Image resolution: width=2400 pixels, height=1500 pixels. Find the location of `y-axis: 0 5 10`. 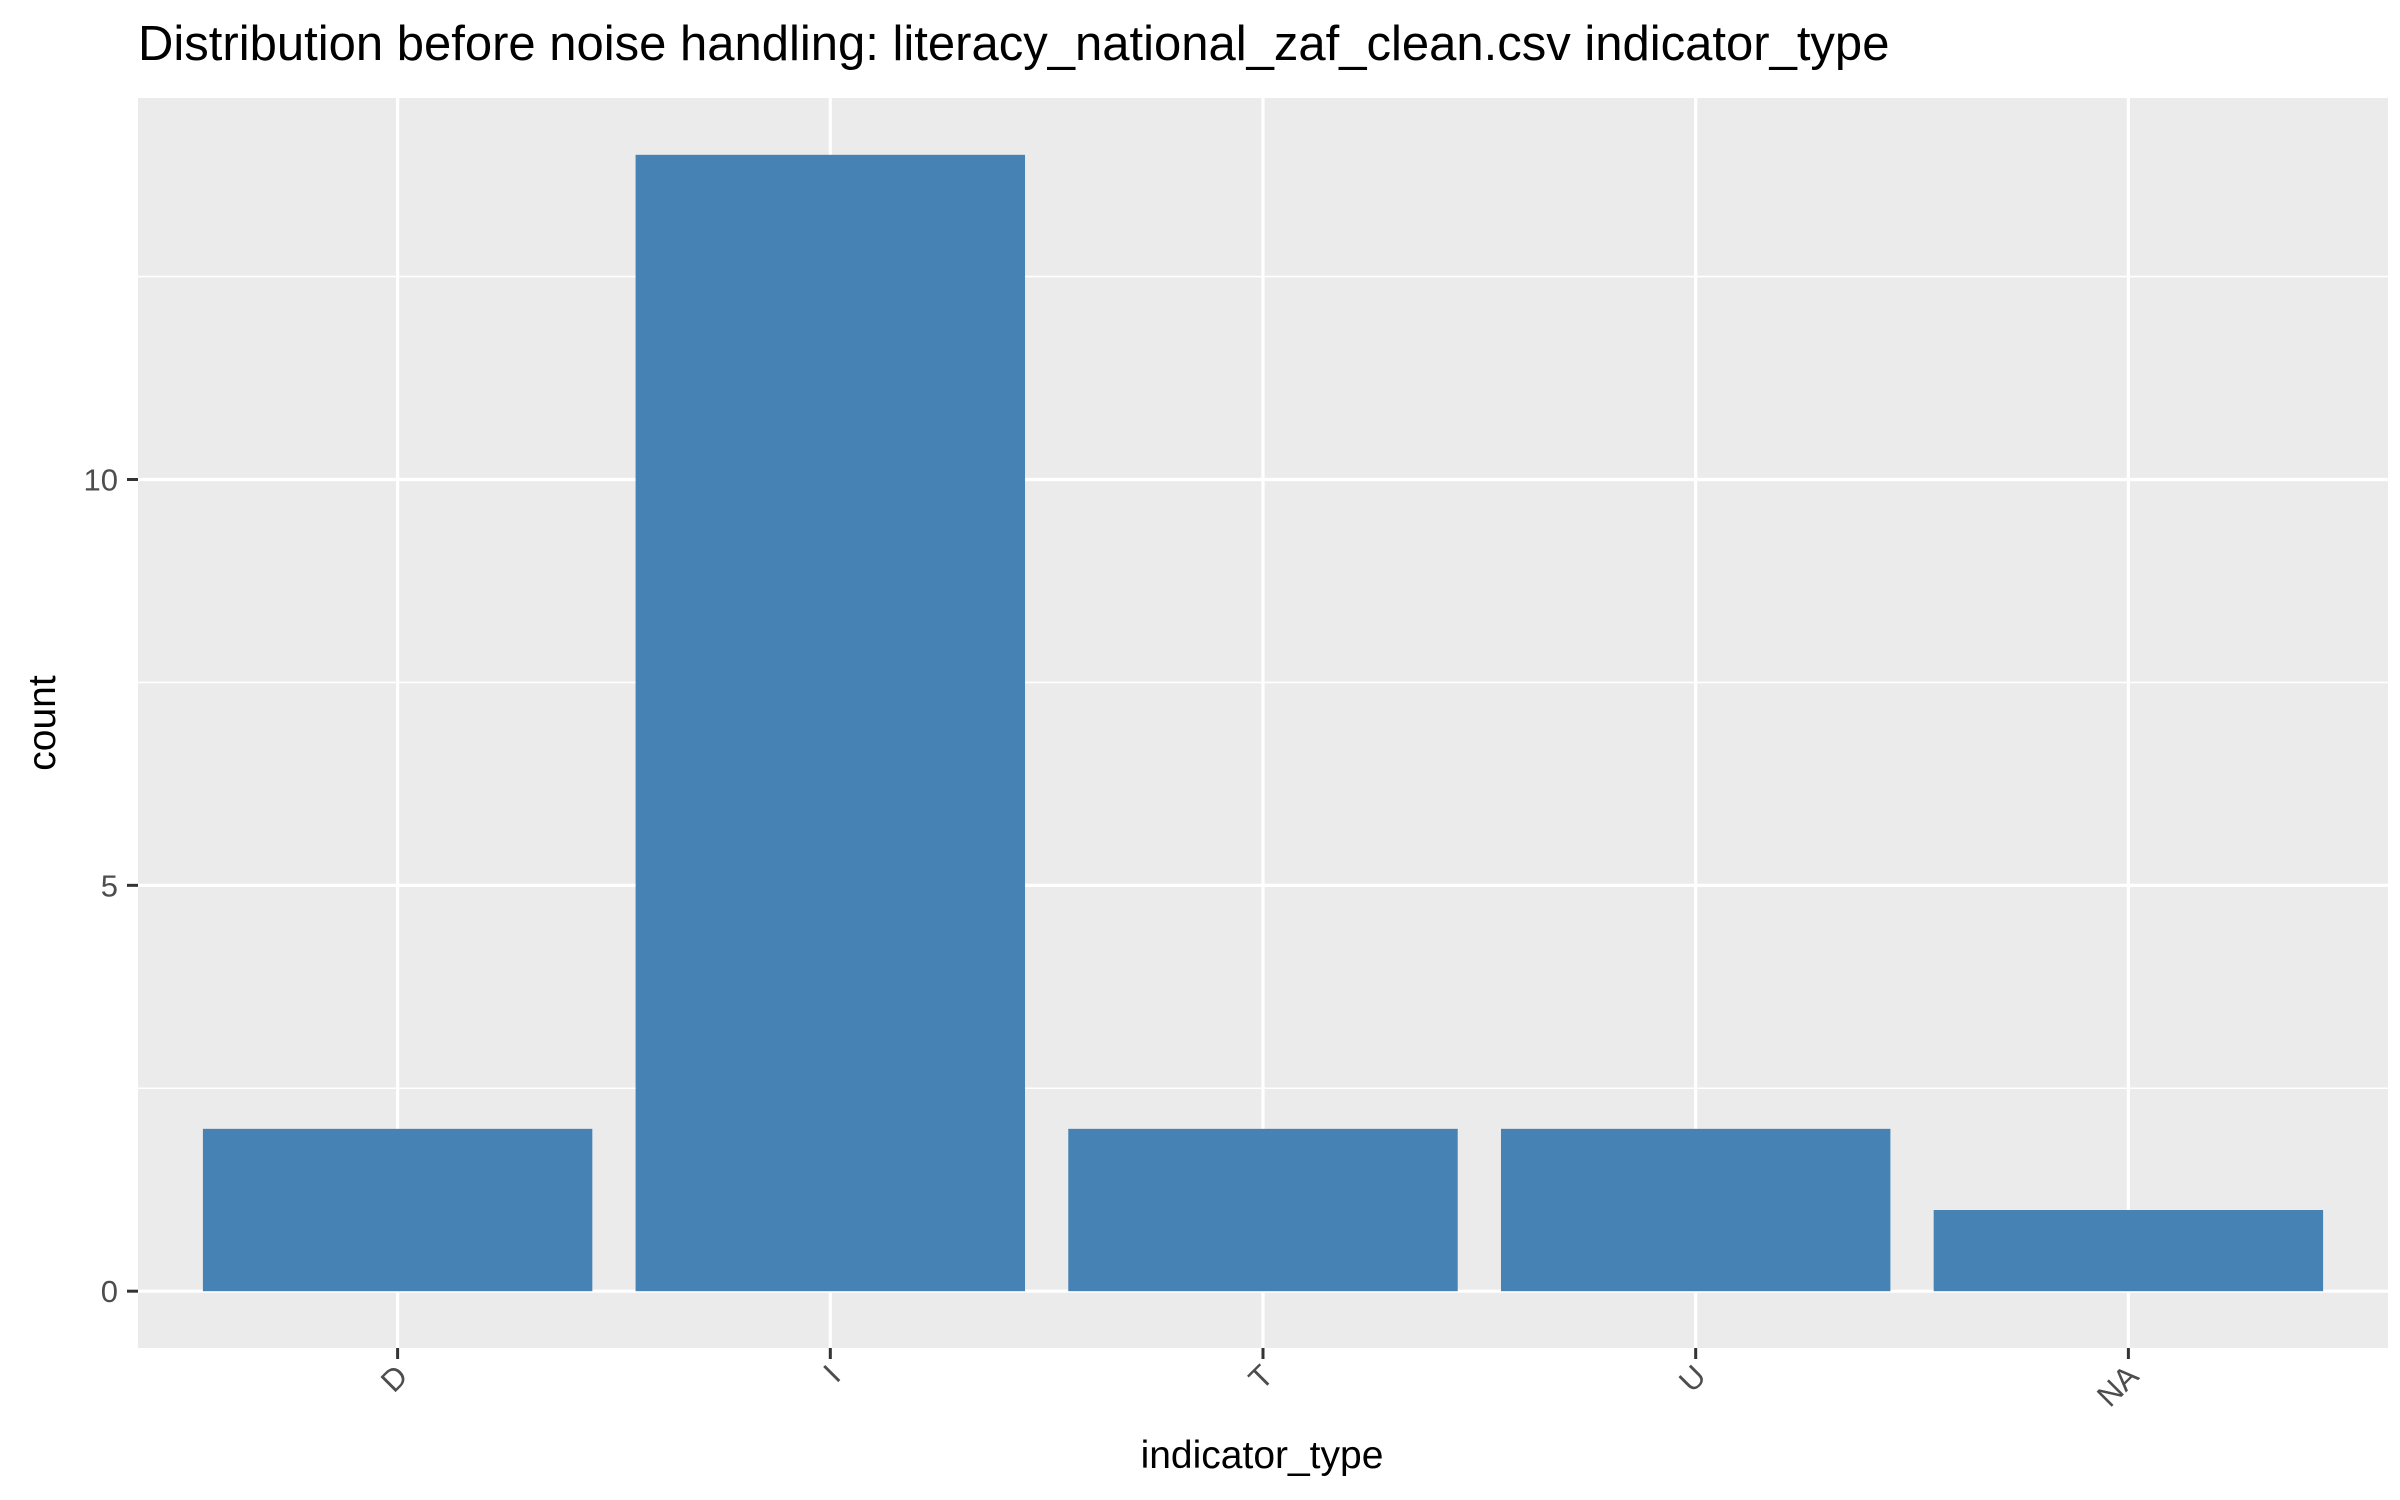

y-axis: 0 5 10 is located at coordinates (111, 885).